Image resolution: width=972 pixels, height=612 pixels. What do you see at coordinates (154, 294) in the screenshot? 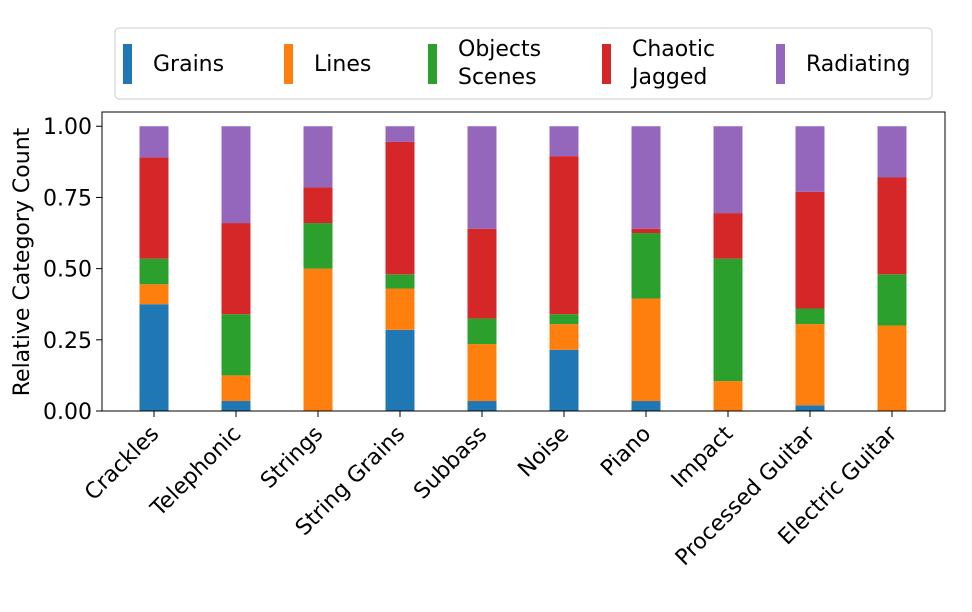
I see `bar-crackles-lines` at bounding box center [154, 294].